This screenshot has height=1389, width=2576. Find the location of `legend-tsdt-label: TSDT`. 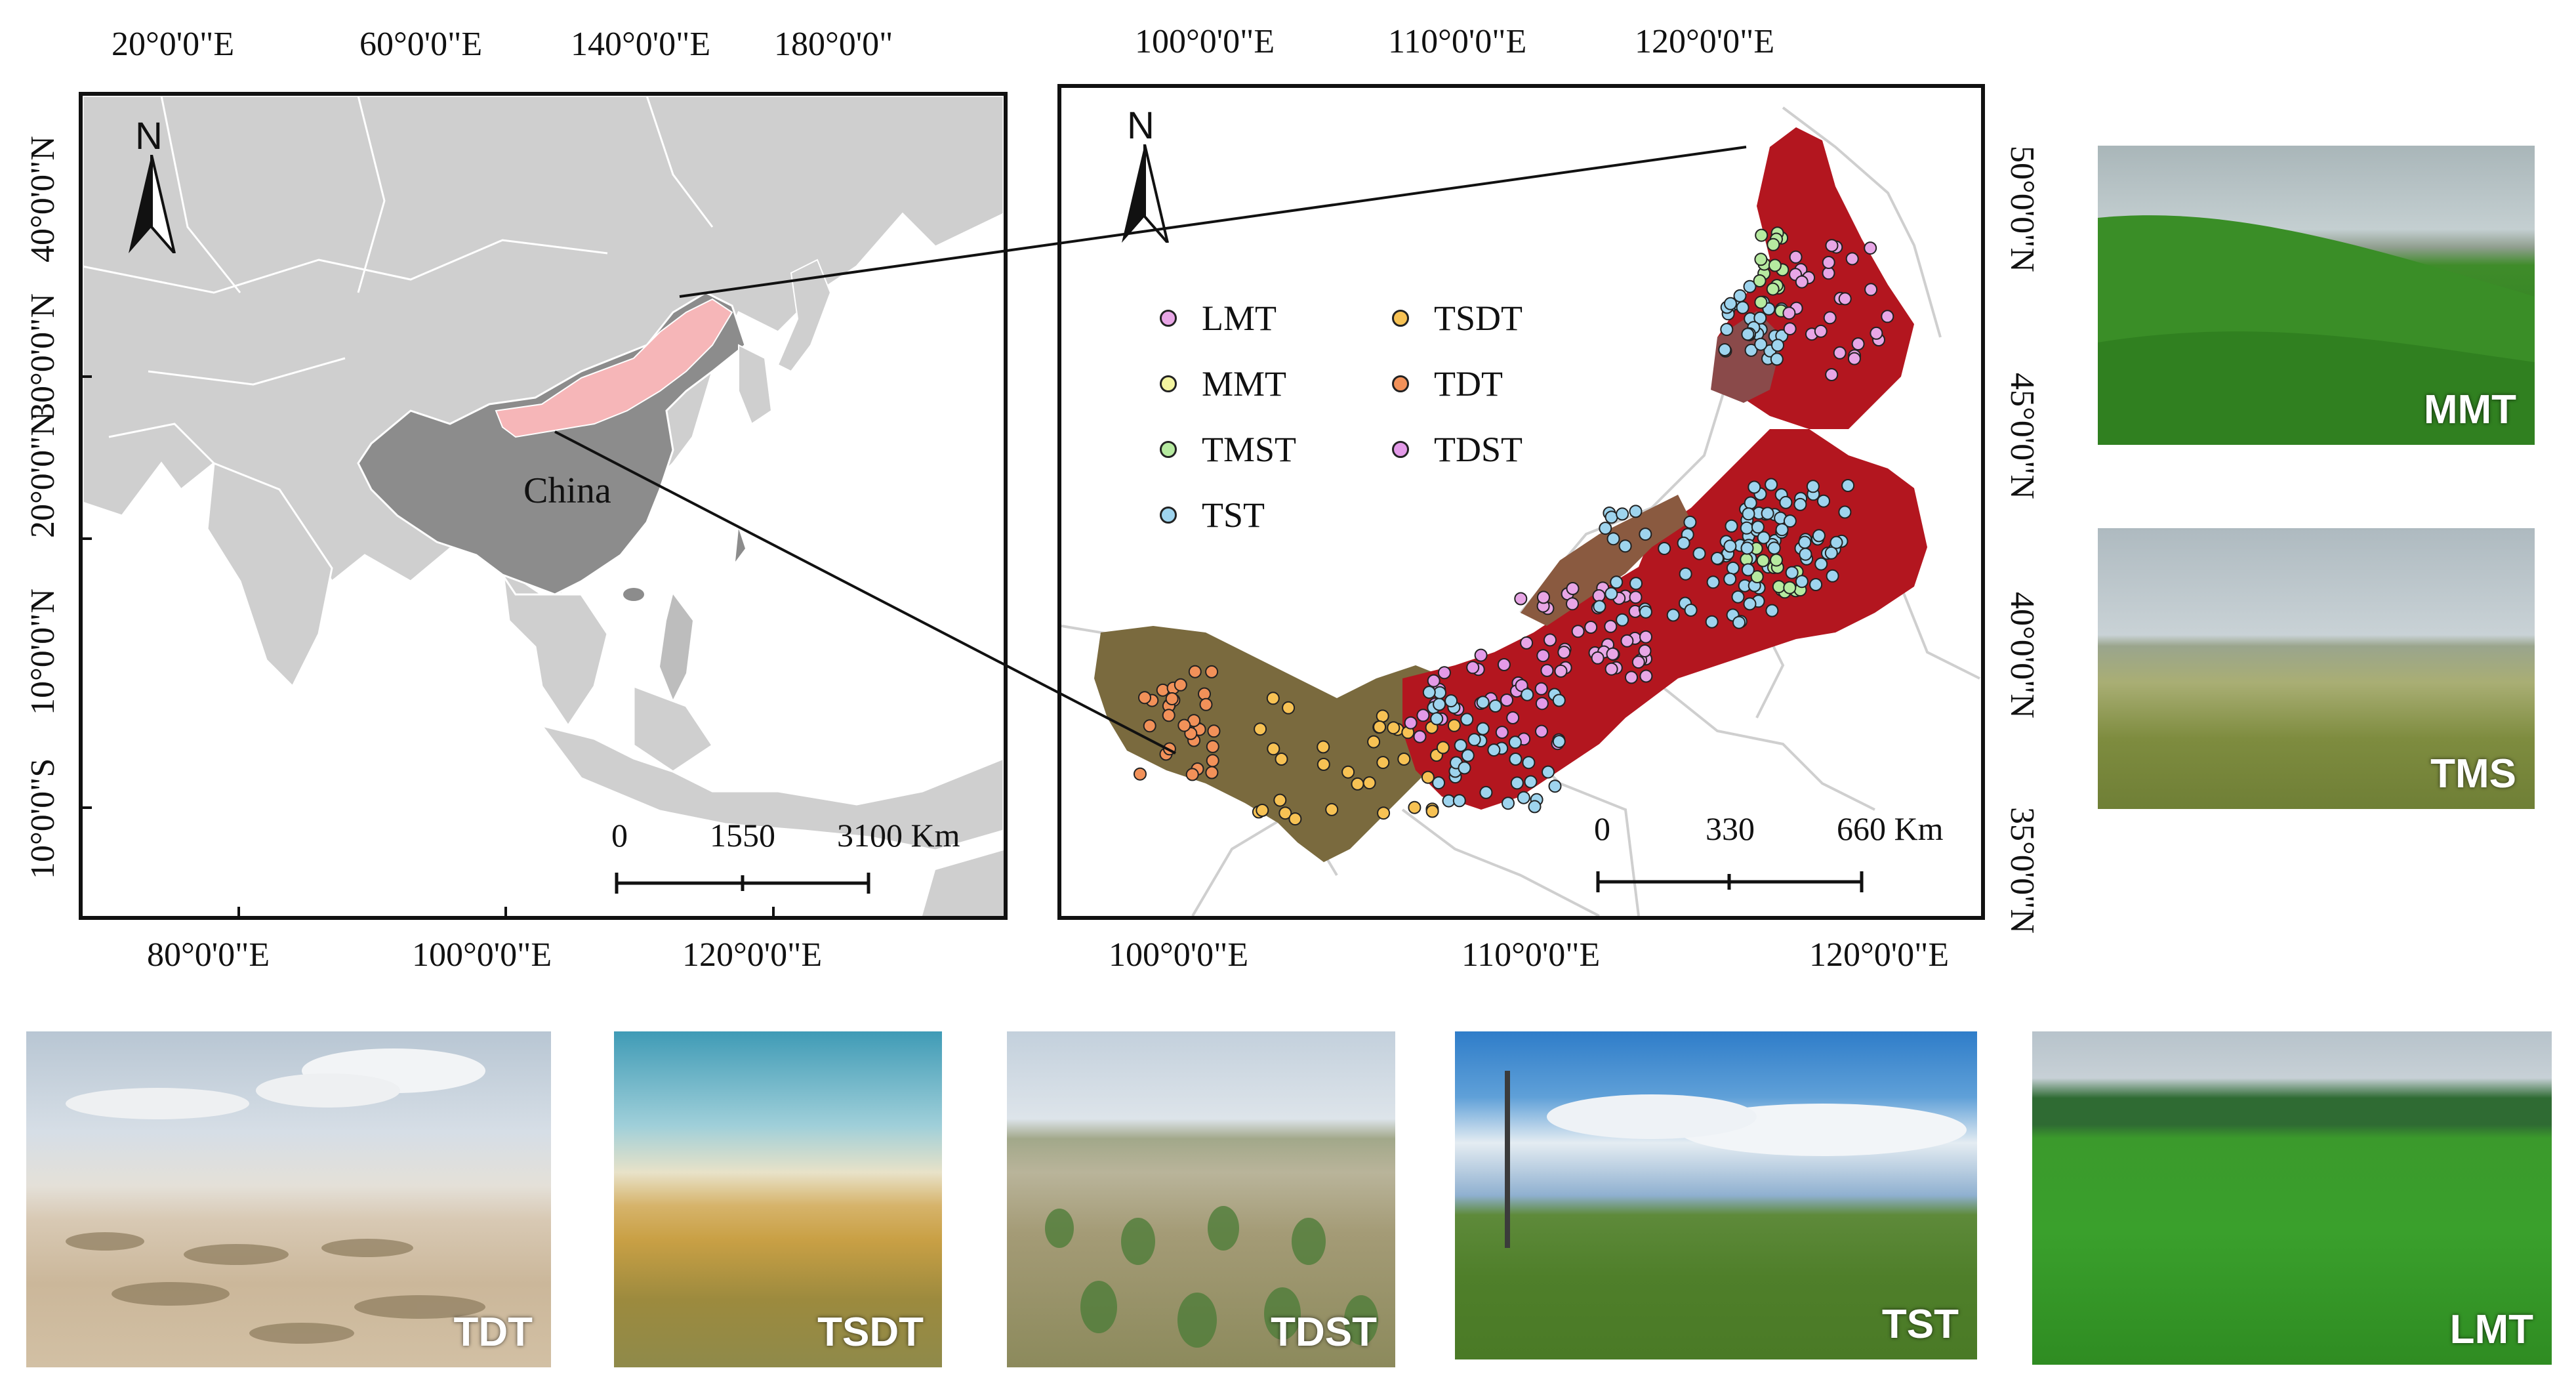

legend-tsdt-label: TSDT is located at coordinates (1479, 318).